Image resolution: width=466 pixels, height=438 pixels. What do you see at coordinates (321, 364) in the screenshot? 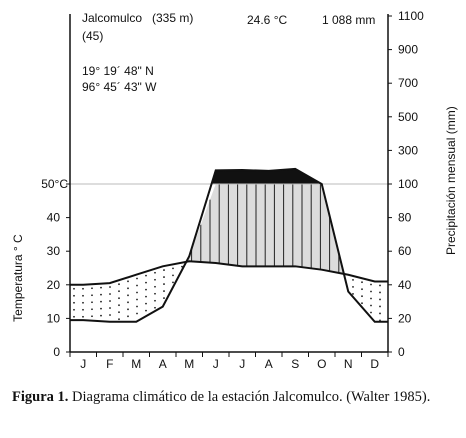
I see `x-tick-label: O` at bounding box center [321, 364].